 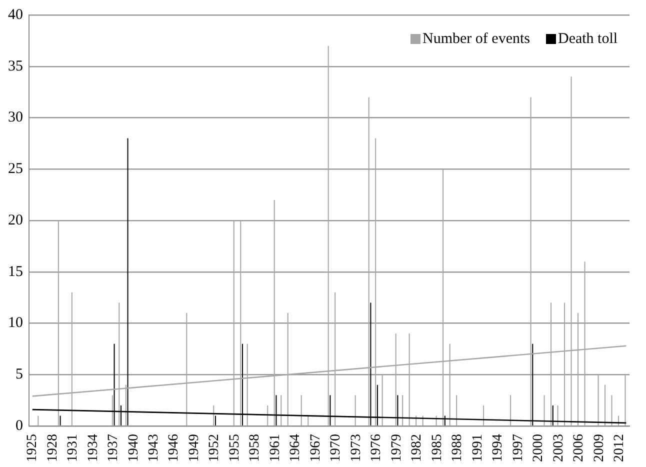 What do you see at coordinates (154, 448) in the screenshot?
I see `x-tick-label: 1943` at bounding box center [154, 448].